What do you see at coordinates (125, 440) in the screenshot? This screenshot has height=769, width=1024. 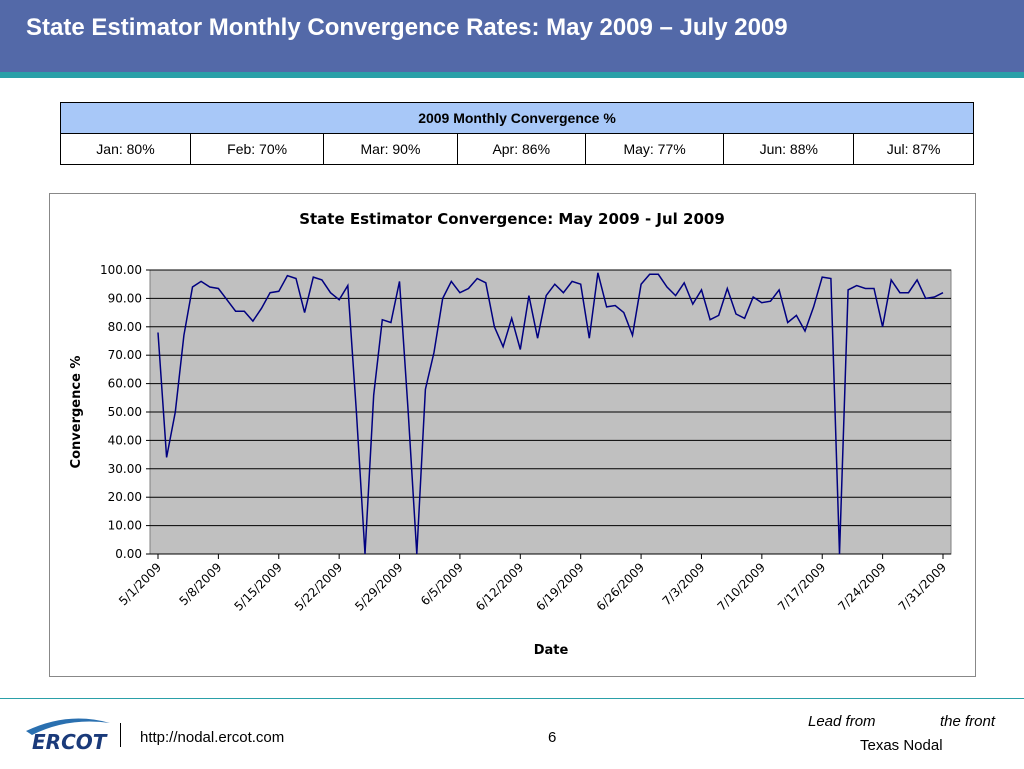 I see `y-tick-label: 40.00` at bounding box center [125, 440].